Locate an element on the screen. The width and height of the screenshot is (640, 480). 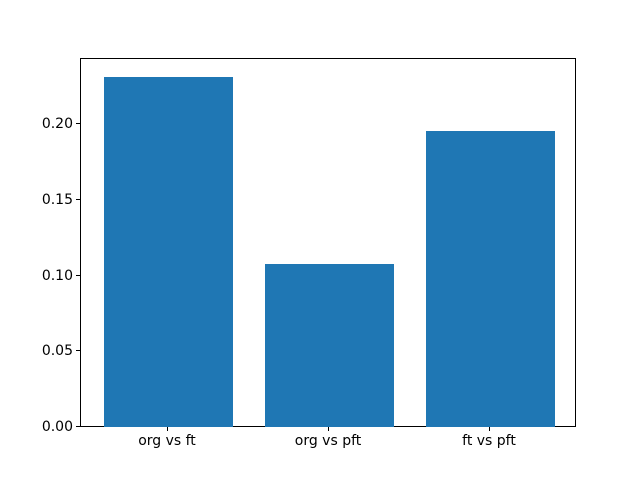
x-tick-label: ft vs pft is located at coordinates (489, 441).